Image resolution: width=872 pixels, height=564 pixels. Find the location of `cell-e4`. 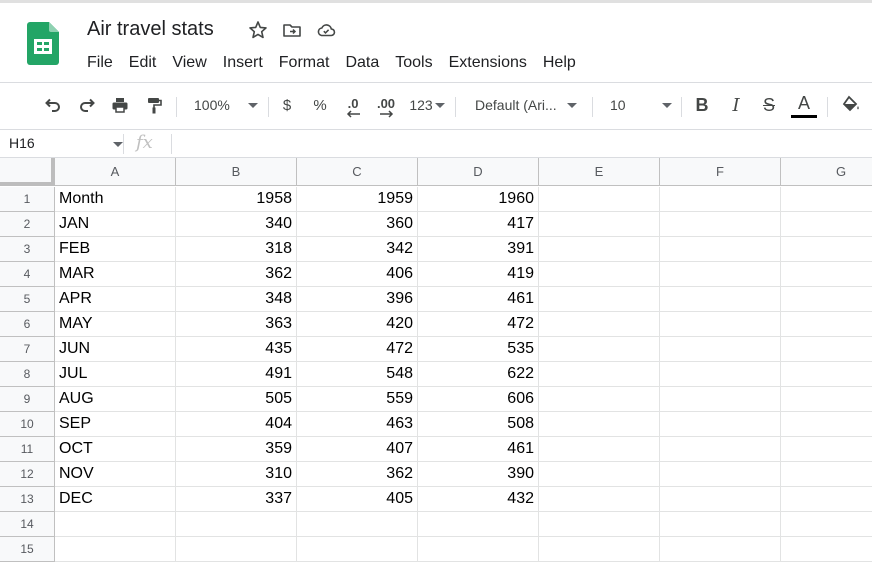

cell-e4 is located at coordinates (599, 274).